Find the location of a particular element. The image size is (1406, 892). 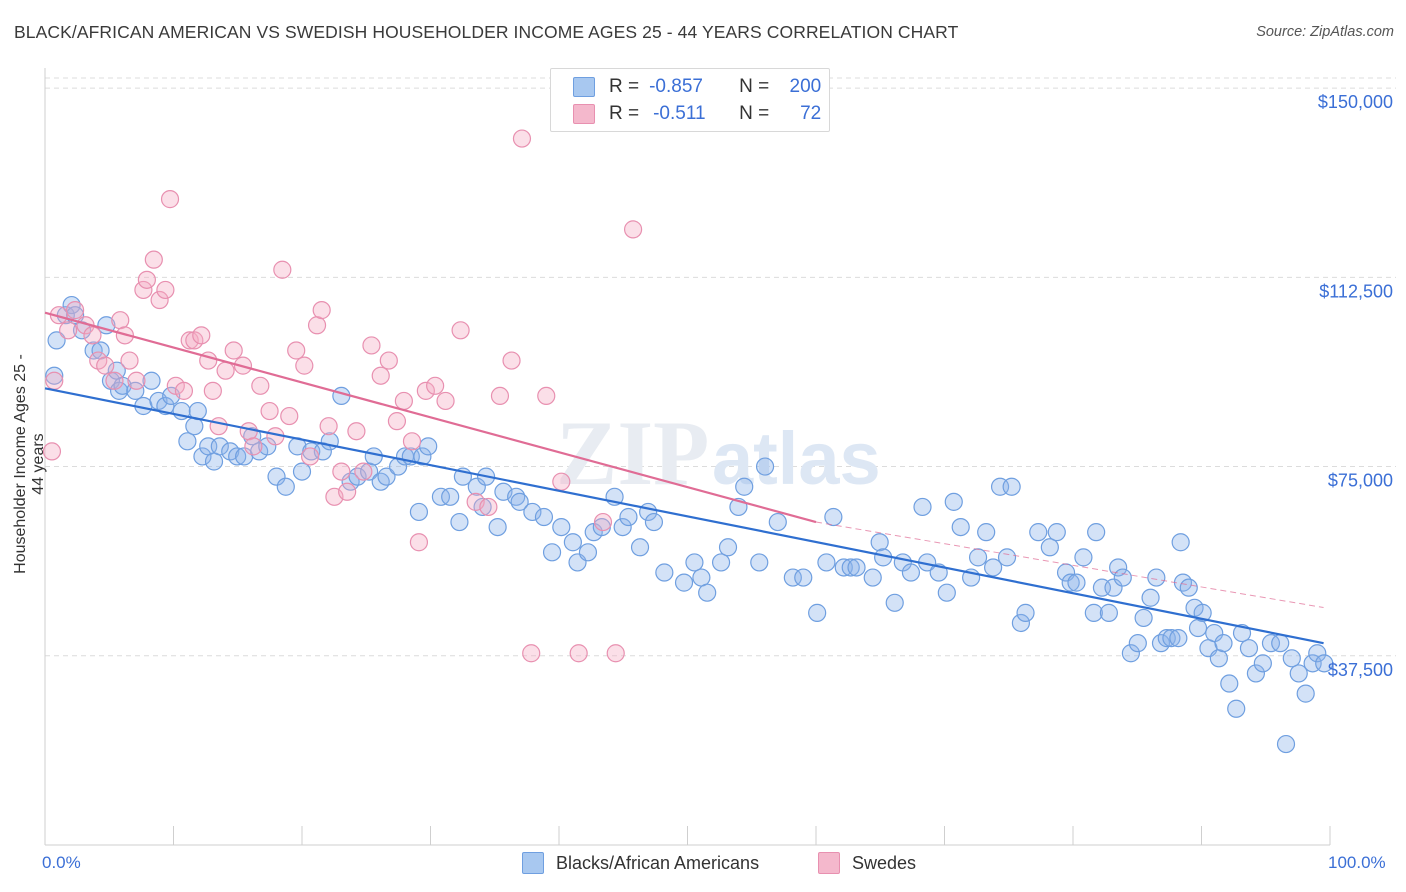

bottom-legend-label-blacks: Blacks/African Americans is located at coordinates (658, 862).